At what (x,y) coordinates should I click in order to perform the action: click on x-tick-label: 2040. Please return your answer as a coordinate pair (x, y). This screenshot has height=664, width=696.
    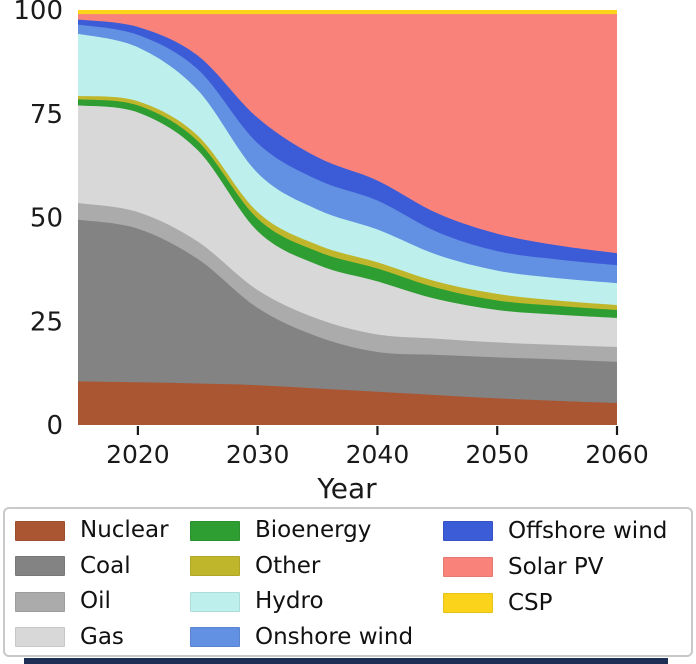
    Looking at the image, I should click on (378, 454).